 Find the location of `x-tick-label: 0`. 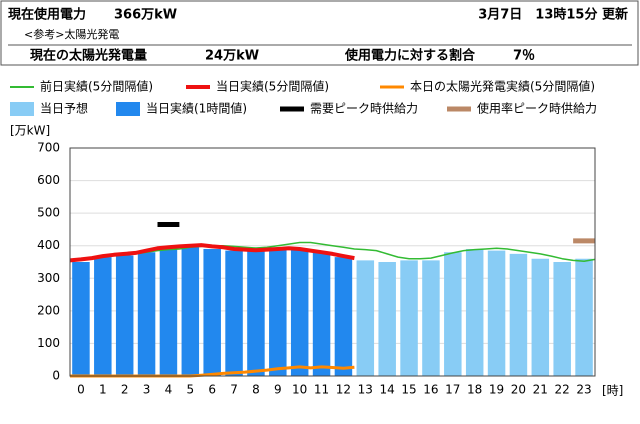

x-tick-label: 0 is located at coordinates (81, 390).